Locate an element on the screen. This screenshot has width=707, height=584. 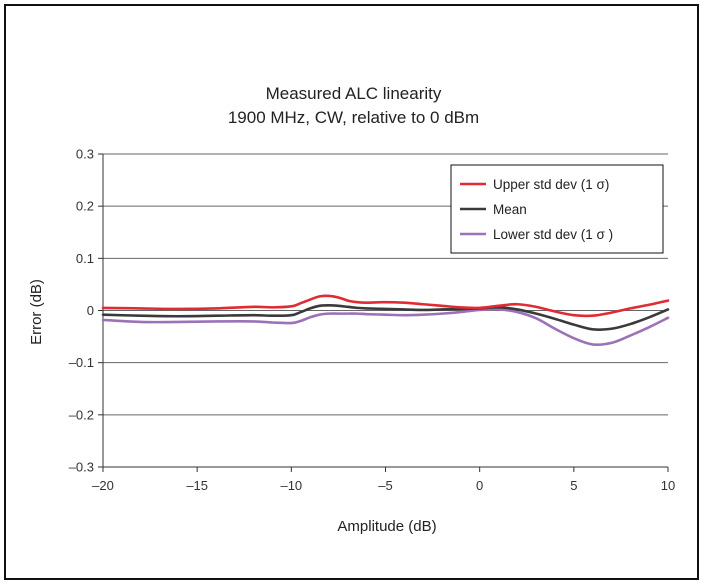
y-tick-label: –0.1 is located at coordinates (81, 362).